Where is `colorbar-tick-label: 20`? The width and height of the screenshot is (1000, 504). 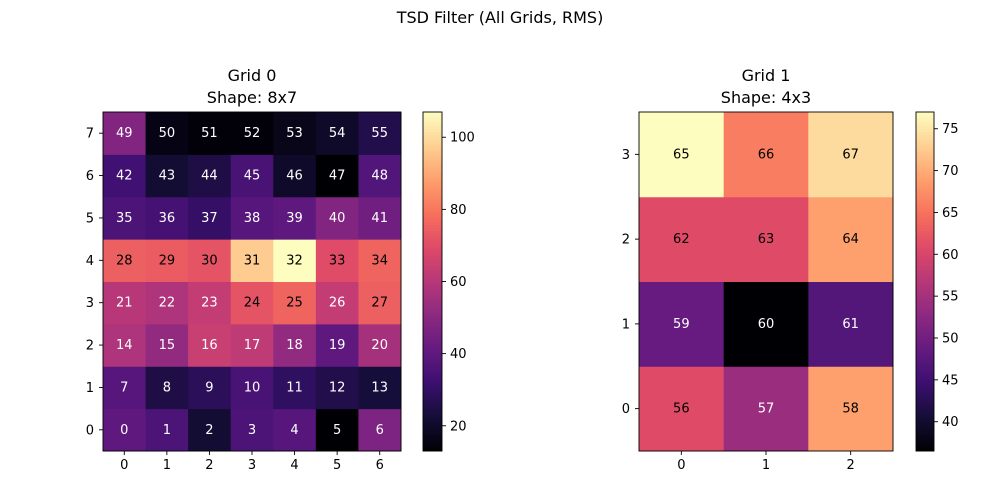 colorbar-tick-label: 20 is located at coordinates (458, 426).